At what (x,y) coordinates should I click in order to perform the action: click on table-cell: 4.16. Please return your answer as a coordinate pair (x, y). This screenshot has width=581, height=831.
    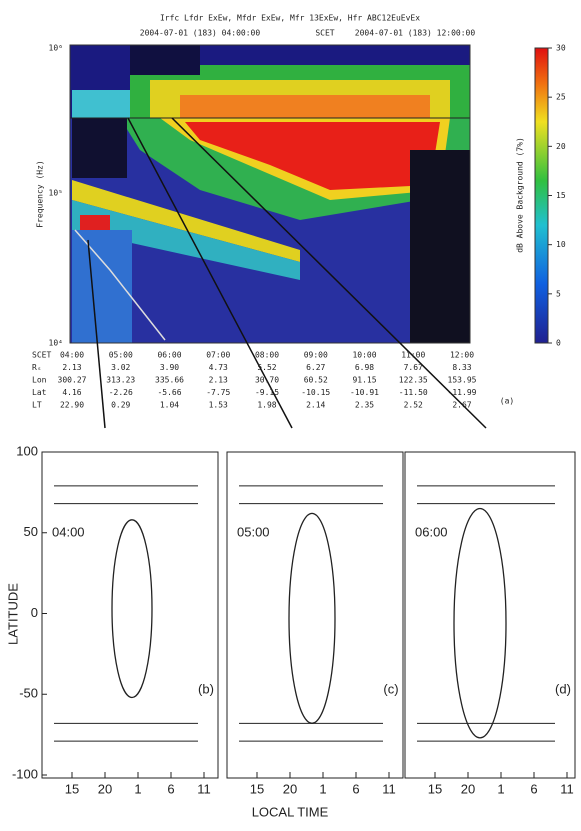
    Looking at the image, I should click on (71, 392).